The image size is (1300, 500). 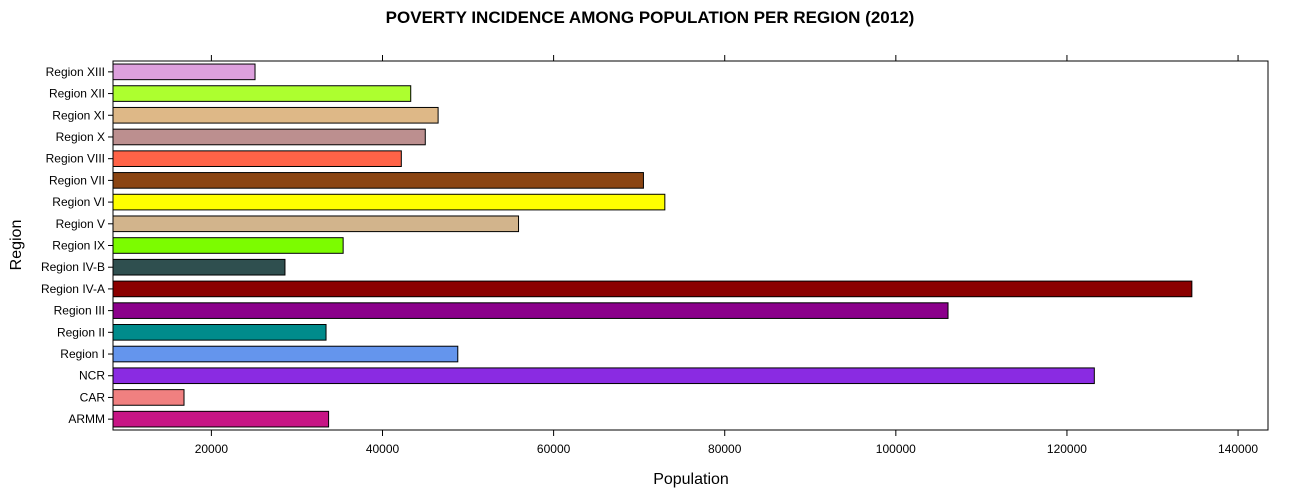 I want to click on y-tick-label: Region VII, so click(x=77, y=180).